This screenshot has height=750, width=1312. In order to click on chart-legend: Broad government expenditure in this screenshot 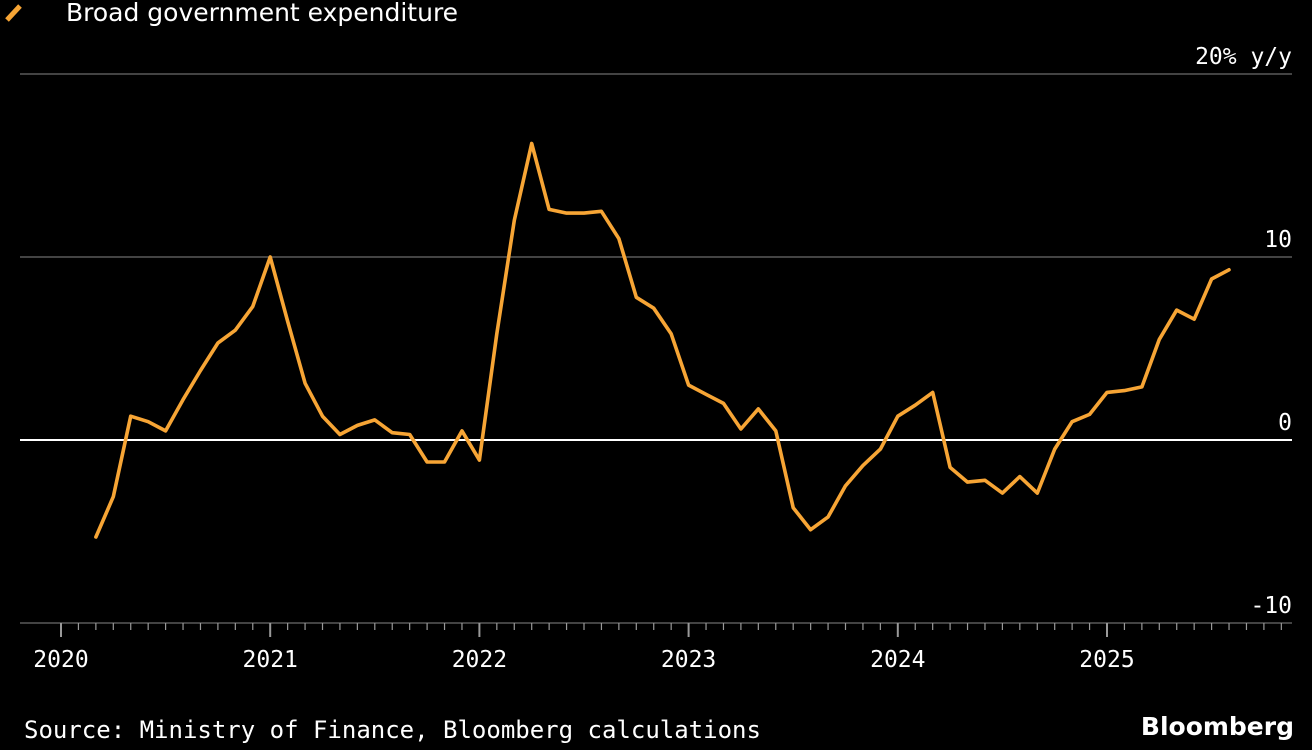, I will do `click(229, 13)`.